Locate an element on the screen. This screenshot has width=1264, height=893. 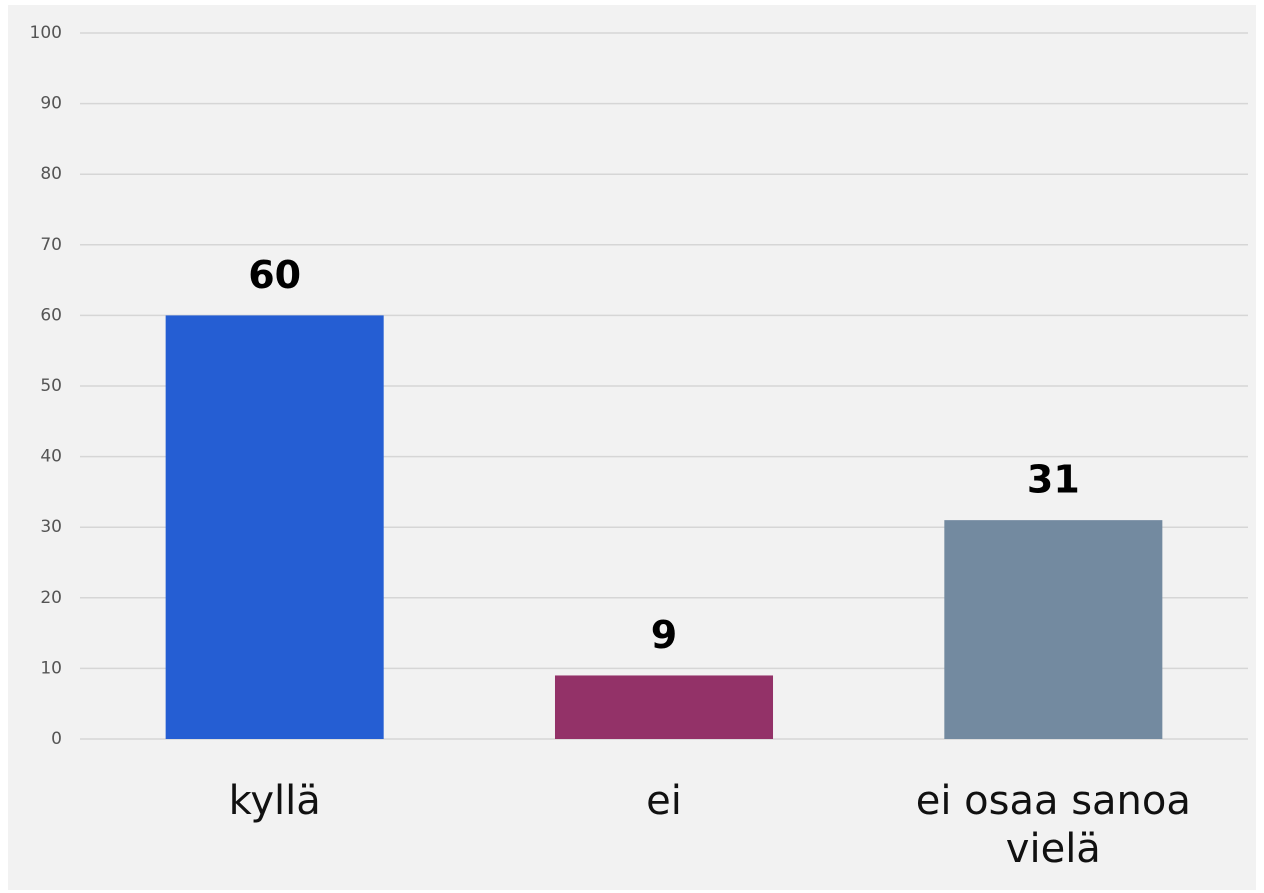
data-label: 60 is located at coordinates (274, 275).